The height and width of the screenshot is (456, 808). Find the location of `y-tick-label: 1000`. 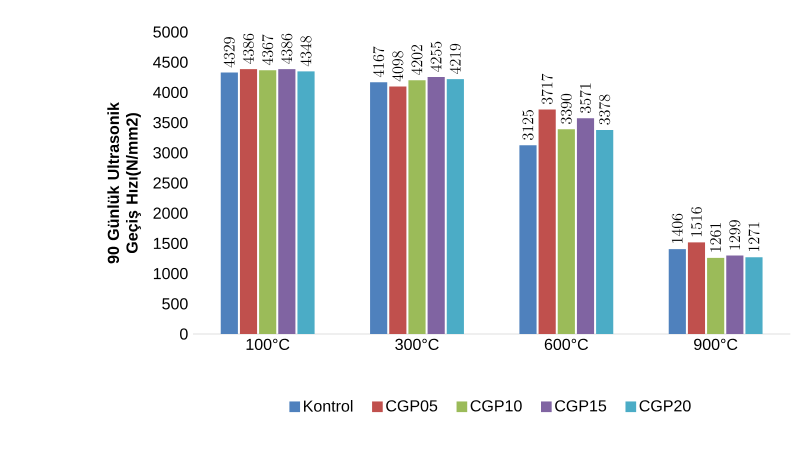

y-tick-label: 1000 is located at coordinates (171, 274).